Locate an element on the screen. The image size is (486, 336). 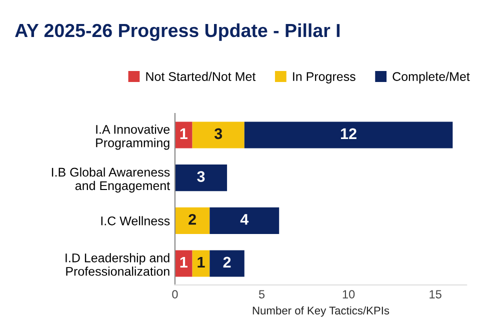
x-axis-title: Number of Key Tactics/KPIs is located at coordinates (321, 311).